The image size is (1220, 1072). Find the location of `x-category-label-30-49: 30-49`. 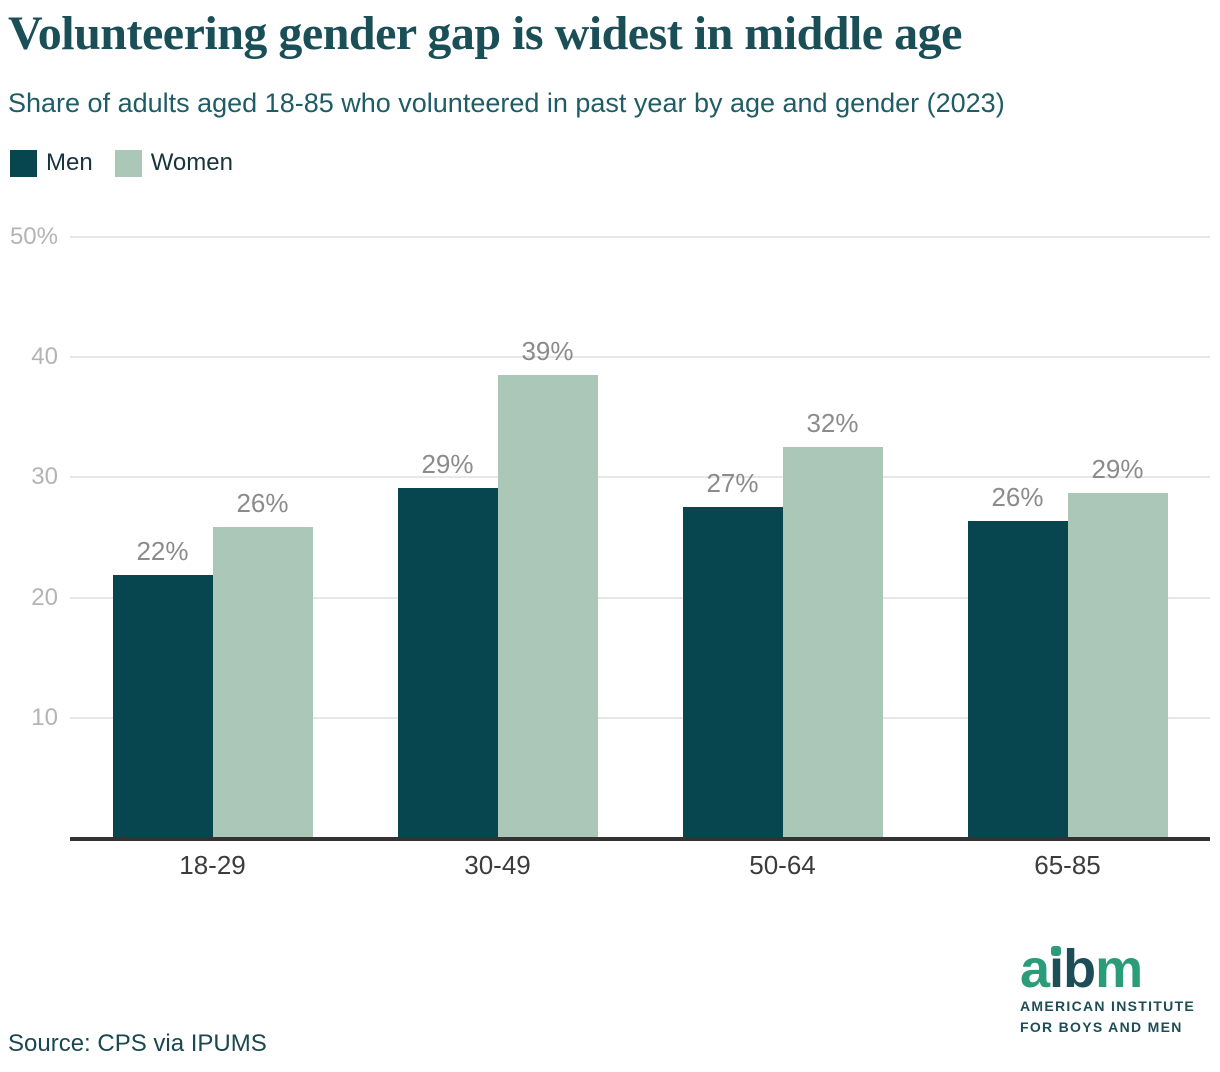

x-category-label-30-49: 30-49 is located at coordinates (497, 865).